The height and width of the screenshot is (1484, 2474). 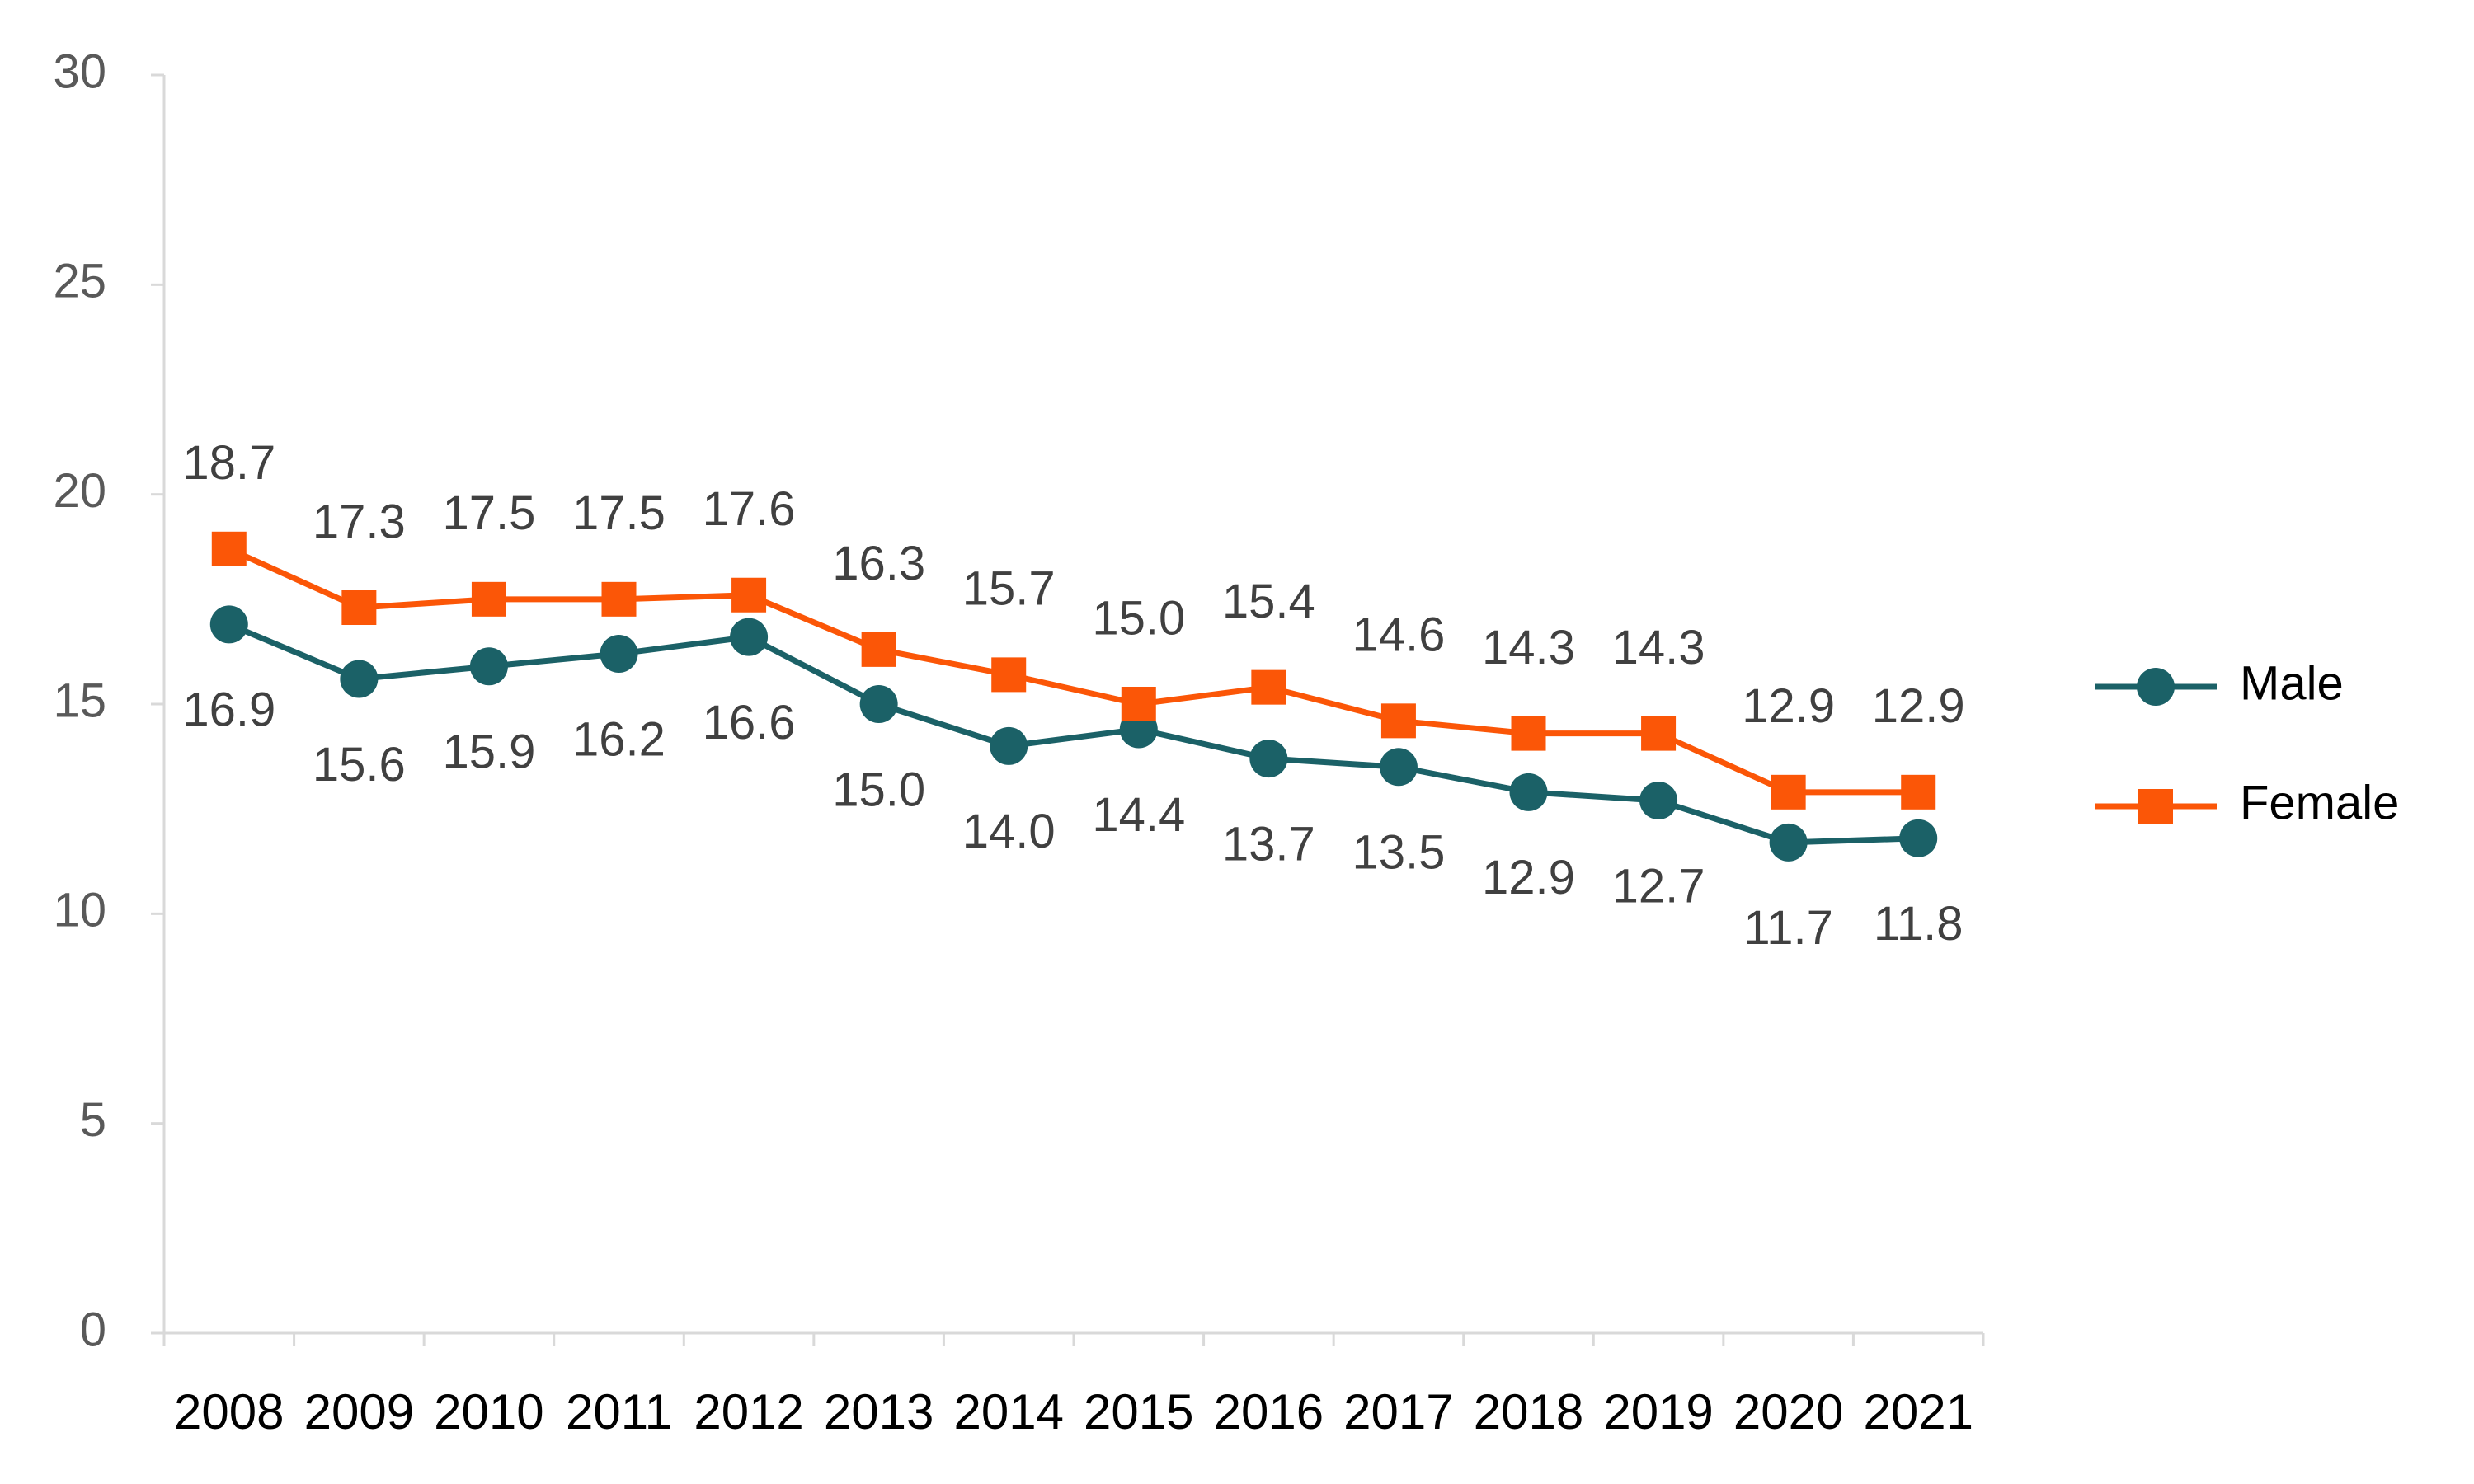 I want to click on data-label: 17.3, so click(x=359, y=521).